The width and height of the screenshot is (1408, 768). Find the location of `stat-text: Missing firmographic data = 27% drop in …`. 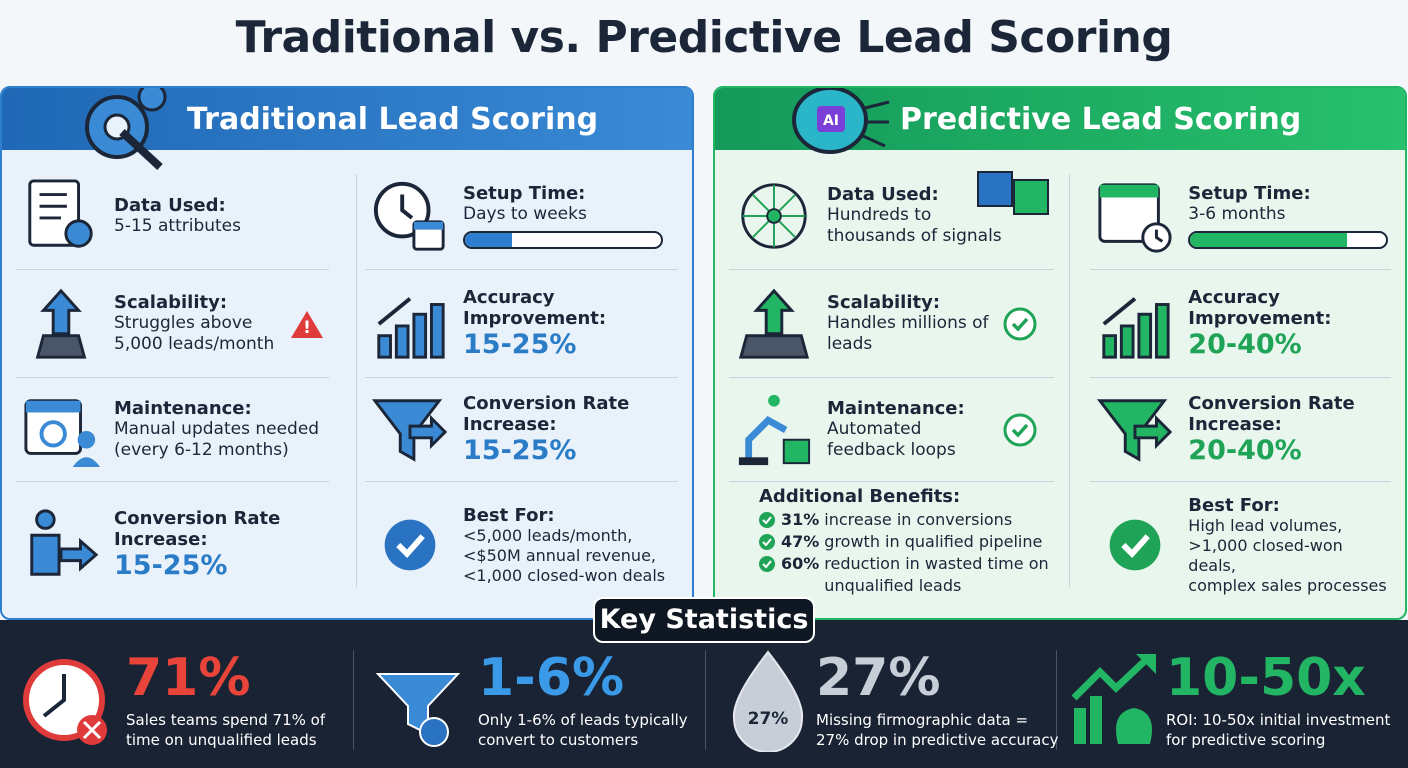

stat-text: Missing firmographic data = 27% drop in … is located at coordinates (937, 730).